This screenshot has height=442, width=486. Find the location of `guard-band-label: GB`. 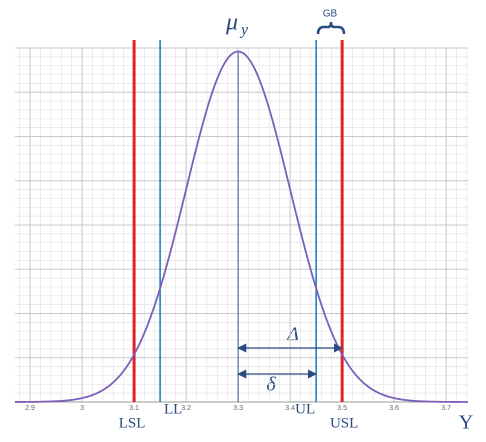

guard-band-label: GB is located at coordinates (330, 14).